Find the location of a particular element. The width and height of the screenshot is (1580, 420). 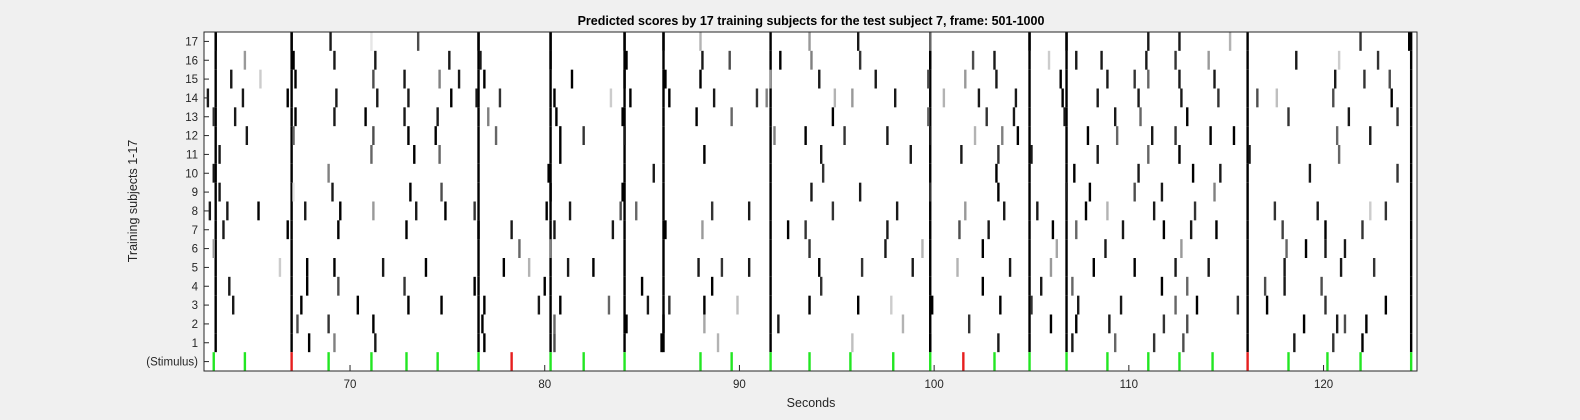

y-tick-label: 16 is located at coordinates (191, 61).